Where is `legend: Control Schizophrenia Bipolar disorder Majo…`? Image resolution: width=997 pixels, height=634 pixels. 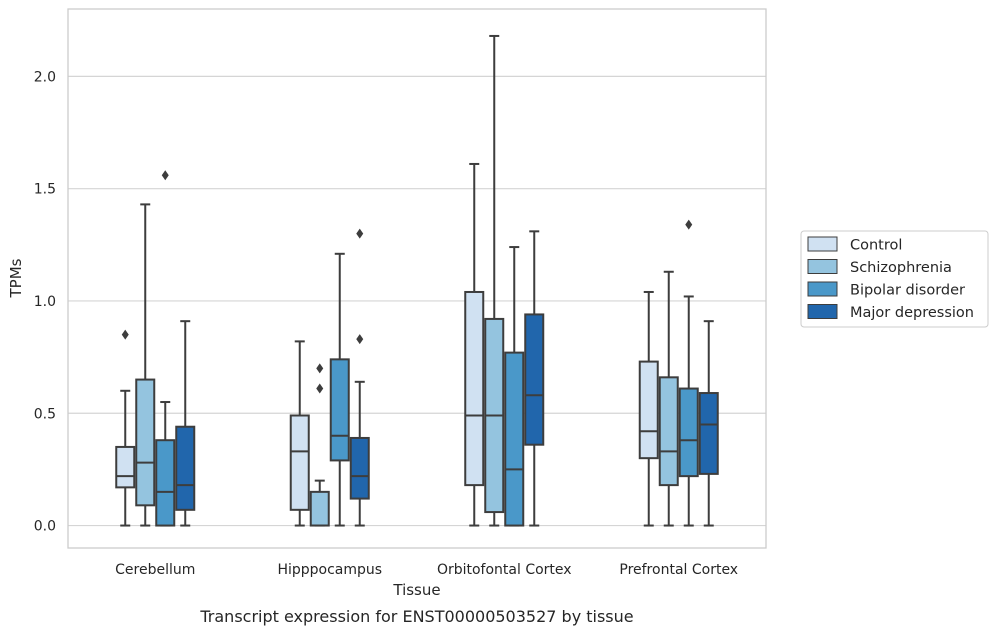 legend: Control Schizophrenia Bipolar disorder Majo… is located at coordinates (894, 279).